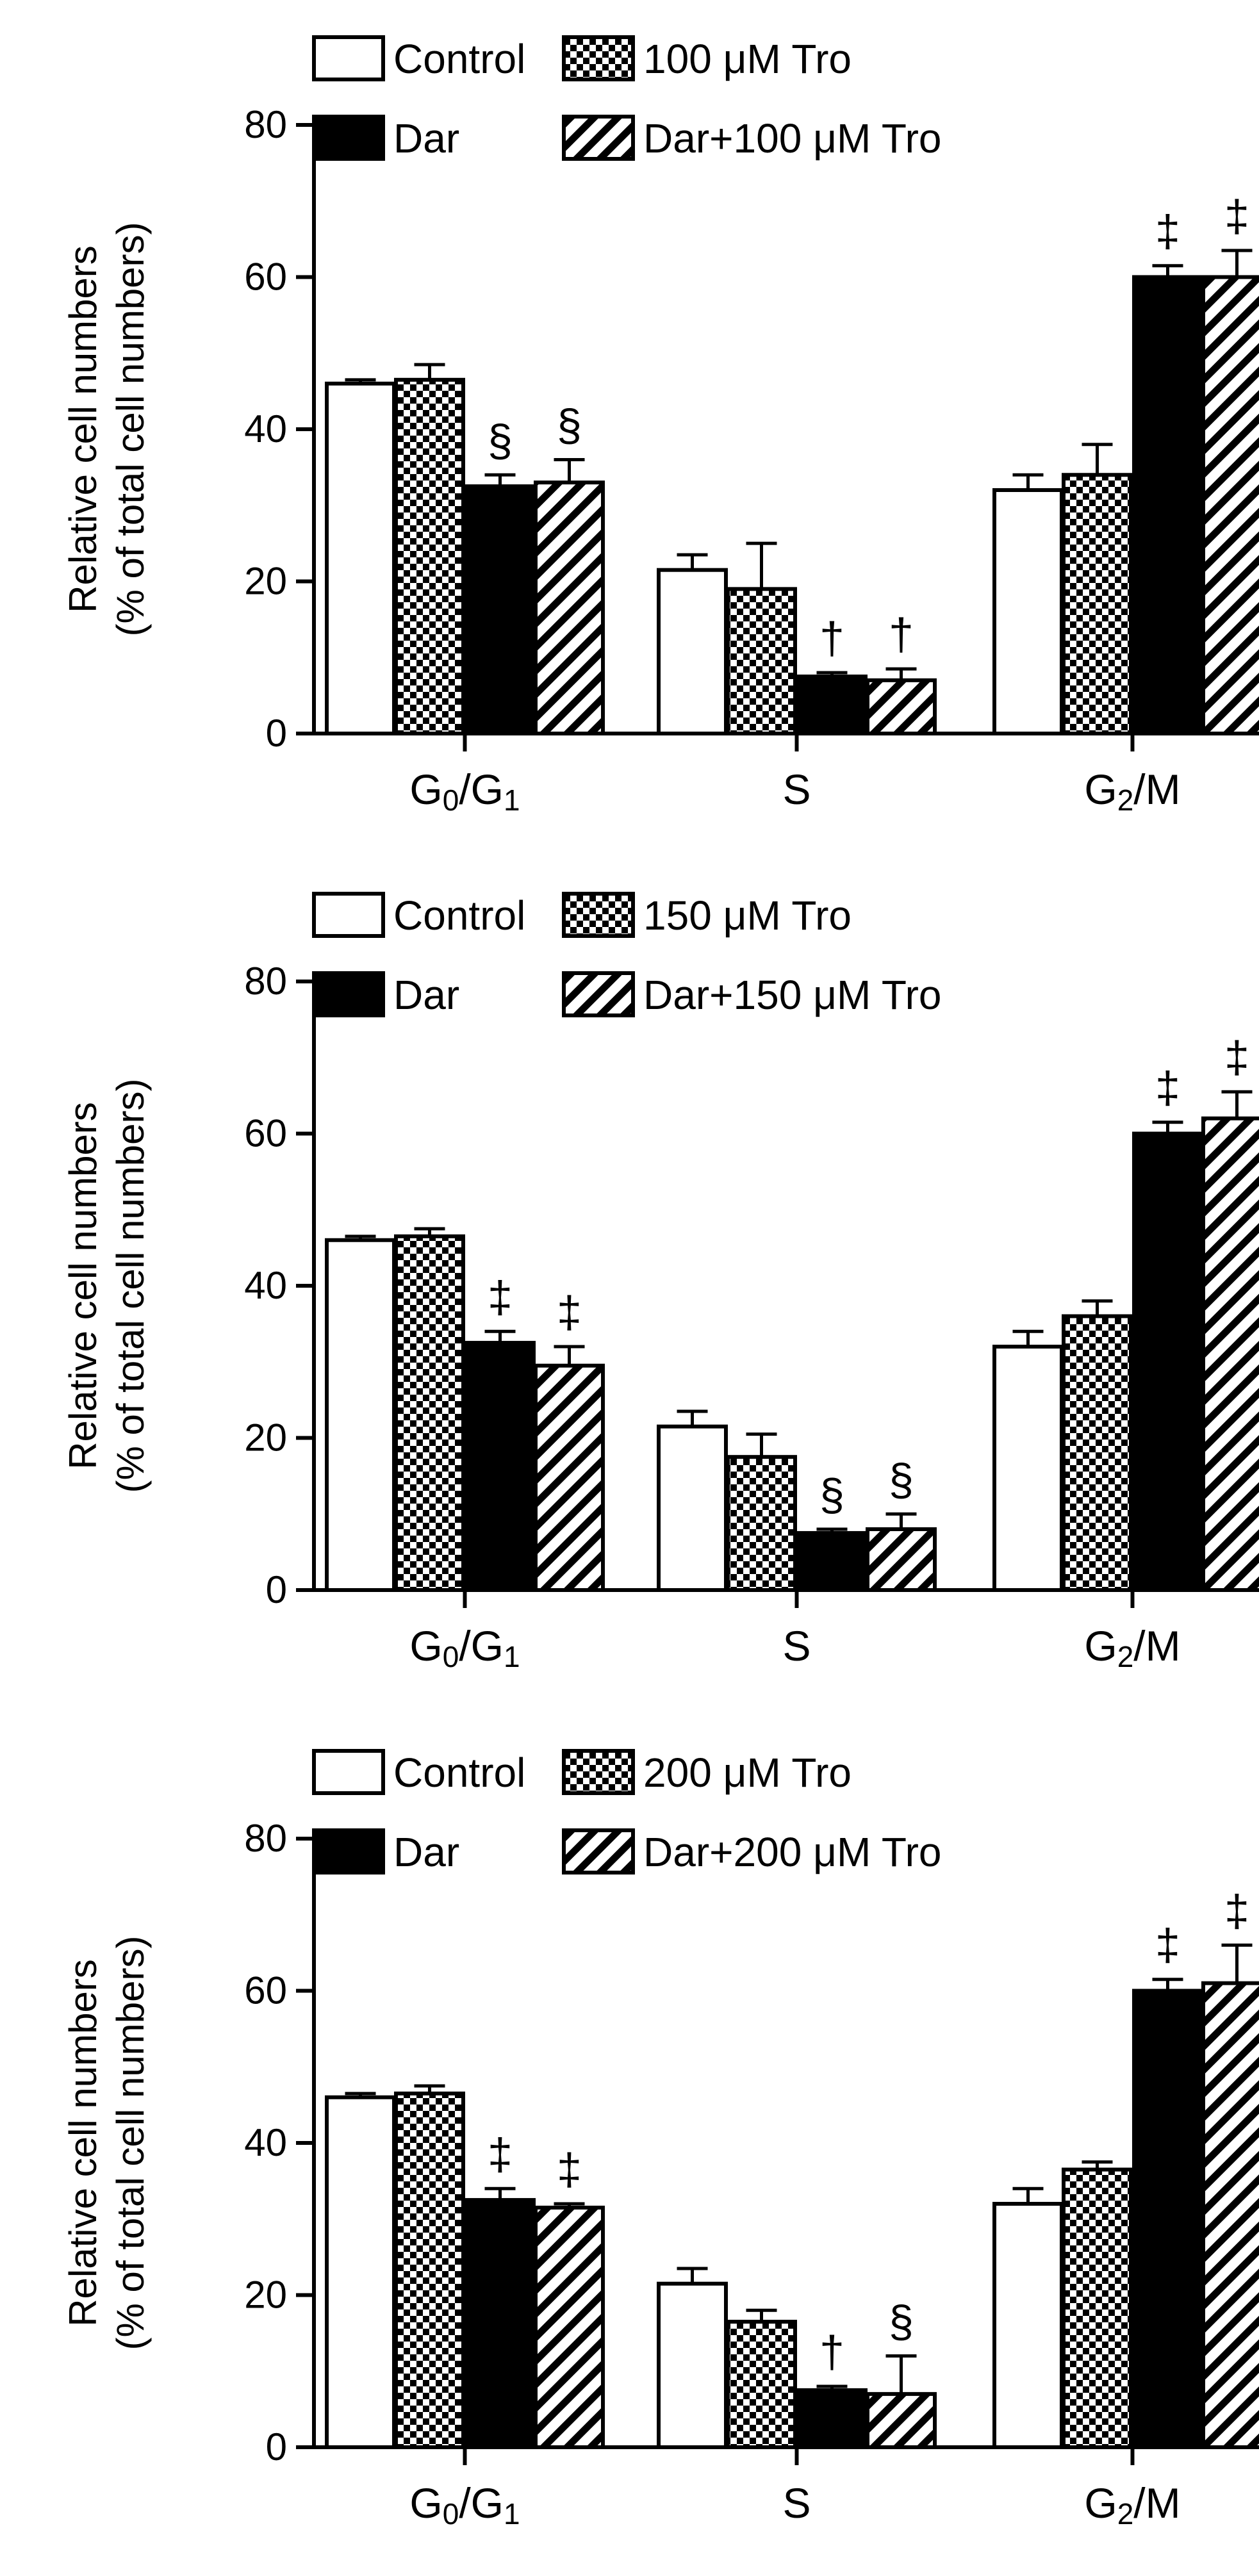 The image size is (1259, 2576). Describe the element at coordinates (747, 915) in the screenshot. I see `legend-label: 150 μM Tro` at that location.